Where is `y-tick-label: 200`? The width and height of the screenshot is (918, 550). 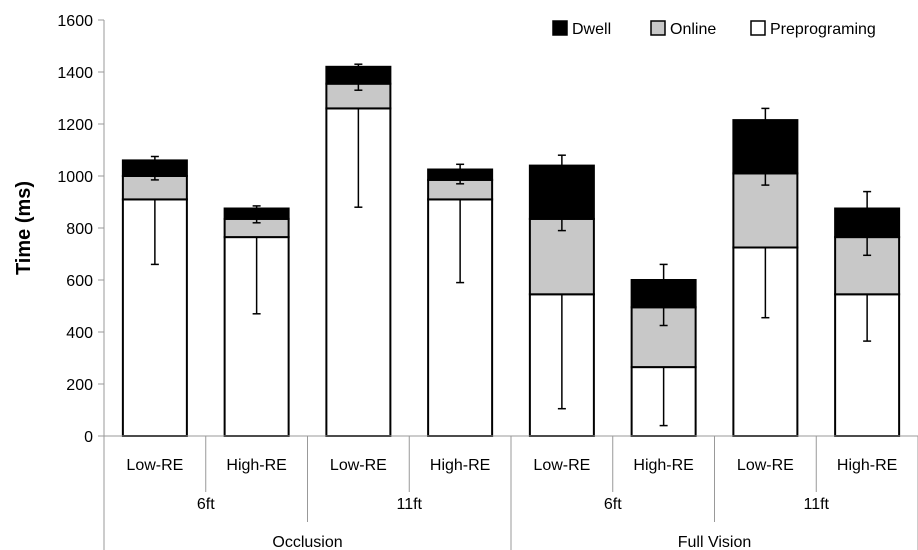
y-tick-label: 200 is located at coordinates (79, 385).